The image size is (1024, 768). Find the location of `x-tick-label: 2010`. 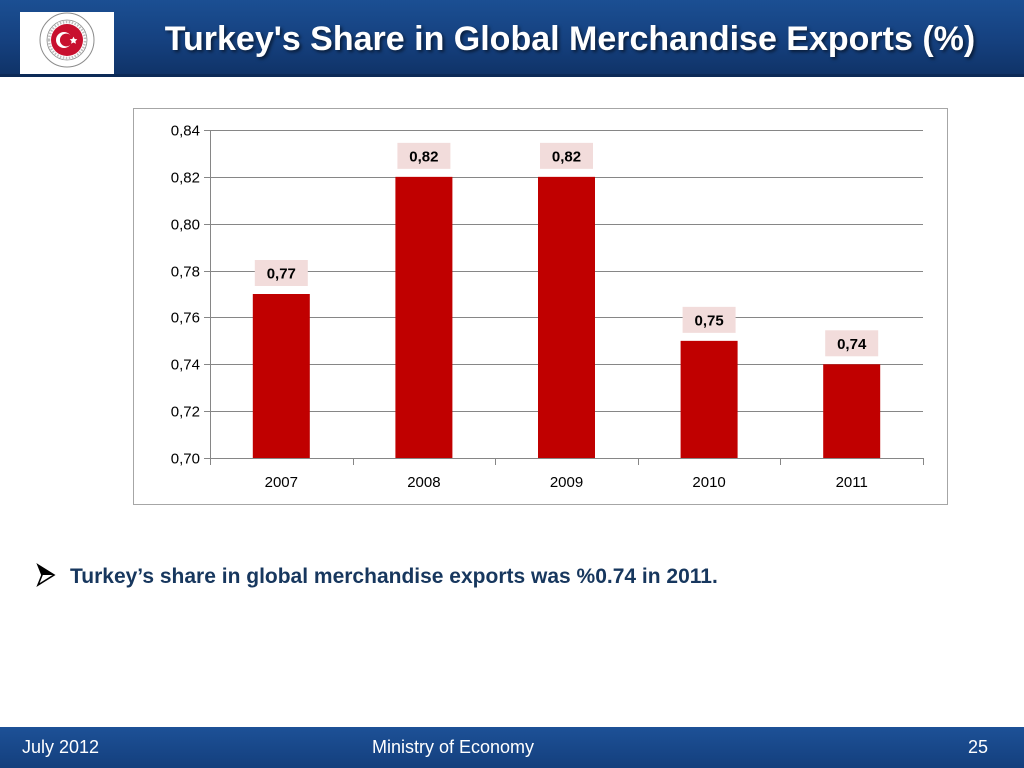

x-tick-label: 2010 is located at coordinates (708, 482).